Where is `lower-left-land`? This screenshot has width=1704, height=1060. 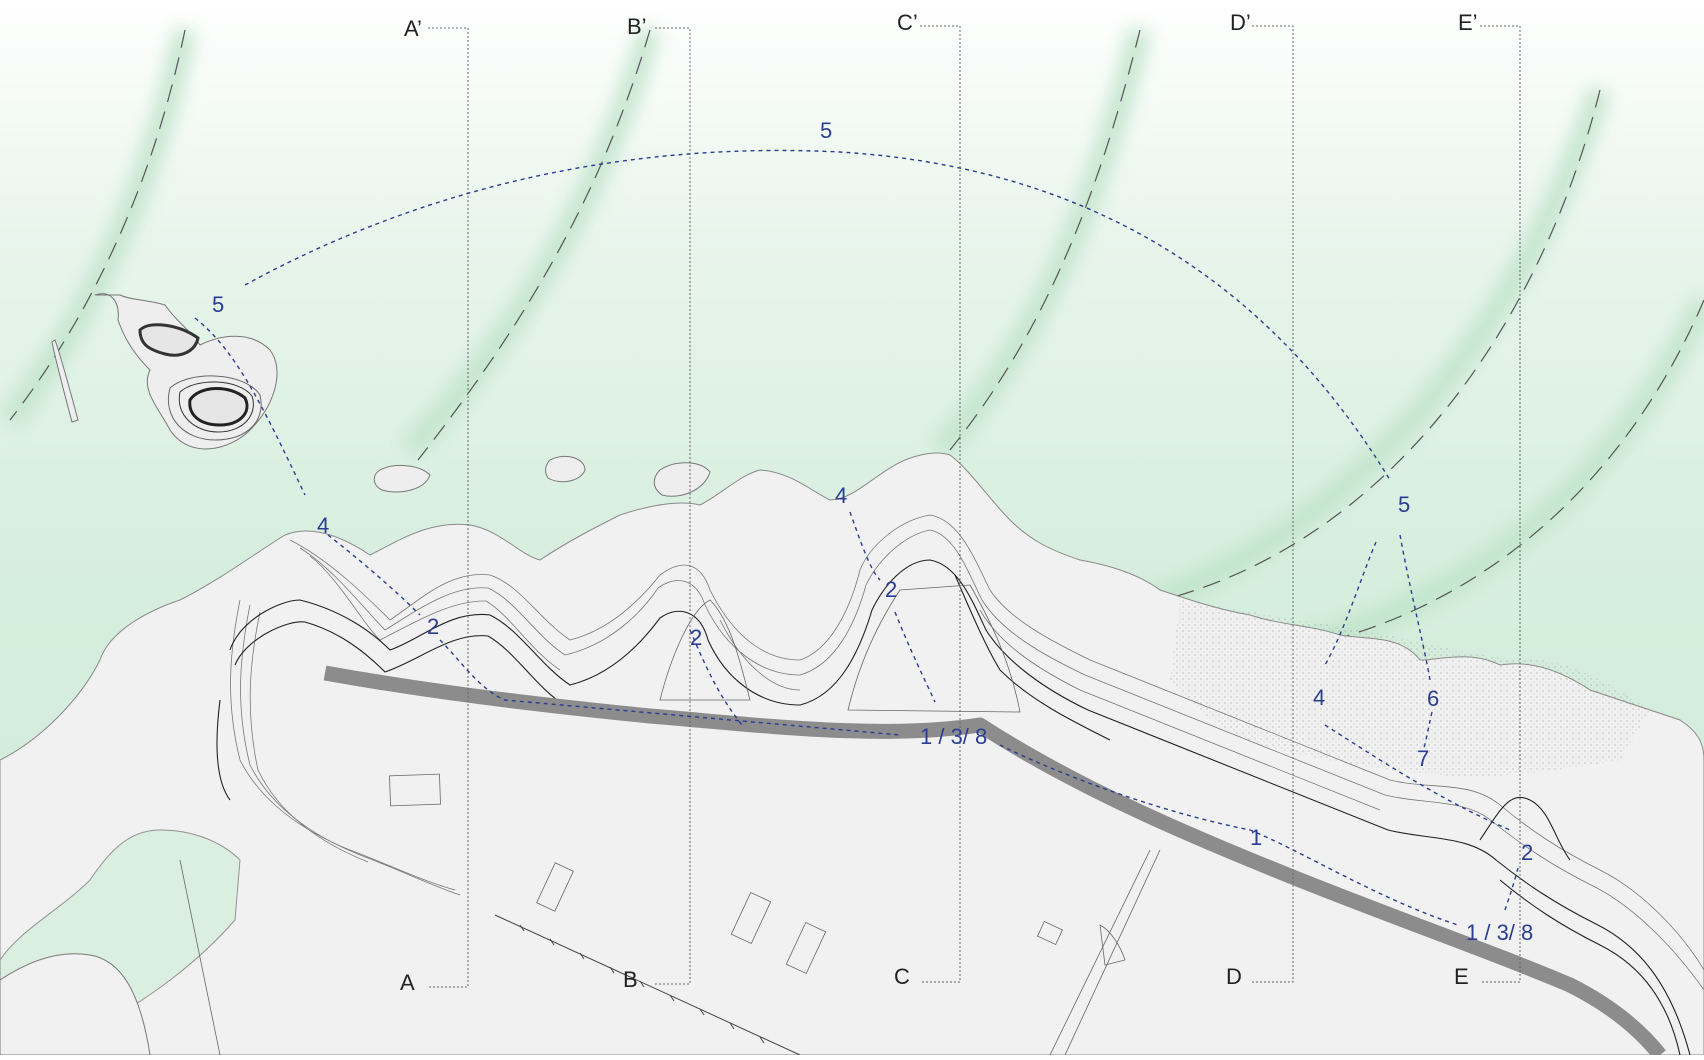 lower-left-land is located at coordinates (75, 1004).